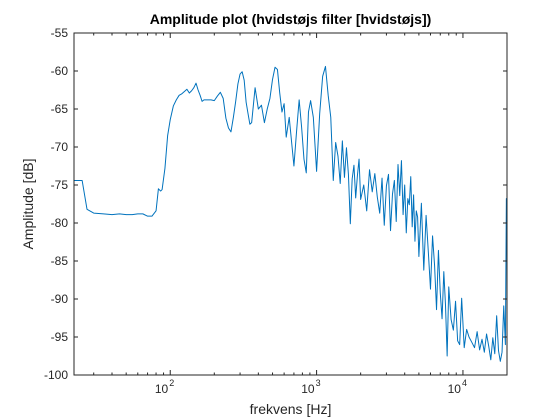 Image resolution: width=560 pixels, height=420 pixels. What do you see at coordinates (60, 147) in the screenshot?
I see `y-tick-label: -70` at bounding box center [60, 147].